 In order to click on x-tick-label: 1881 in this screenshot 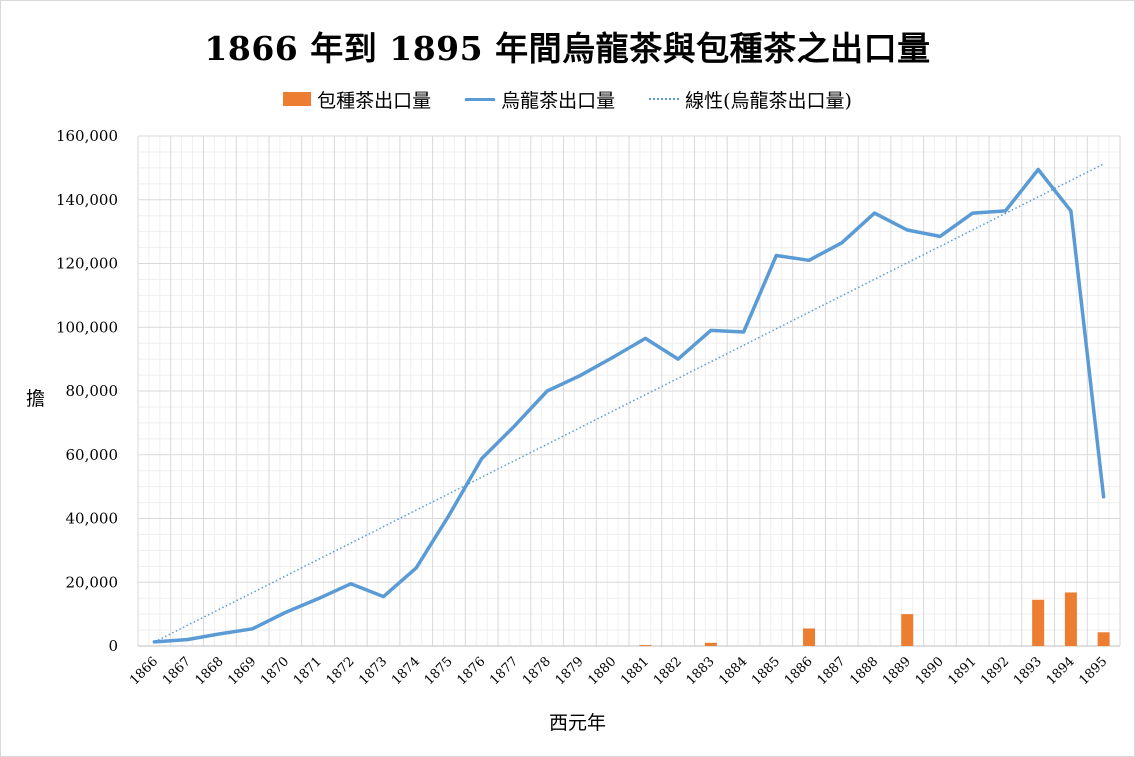, I will do `click(635, 671)`.